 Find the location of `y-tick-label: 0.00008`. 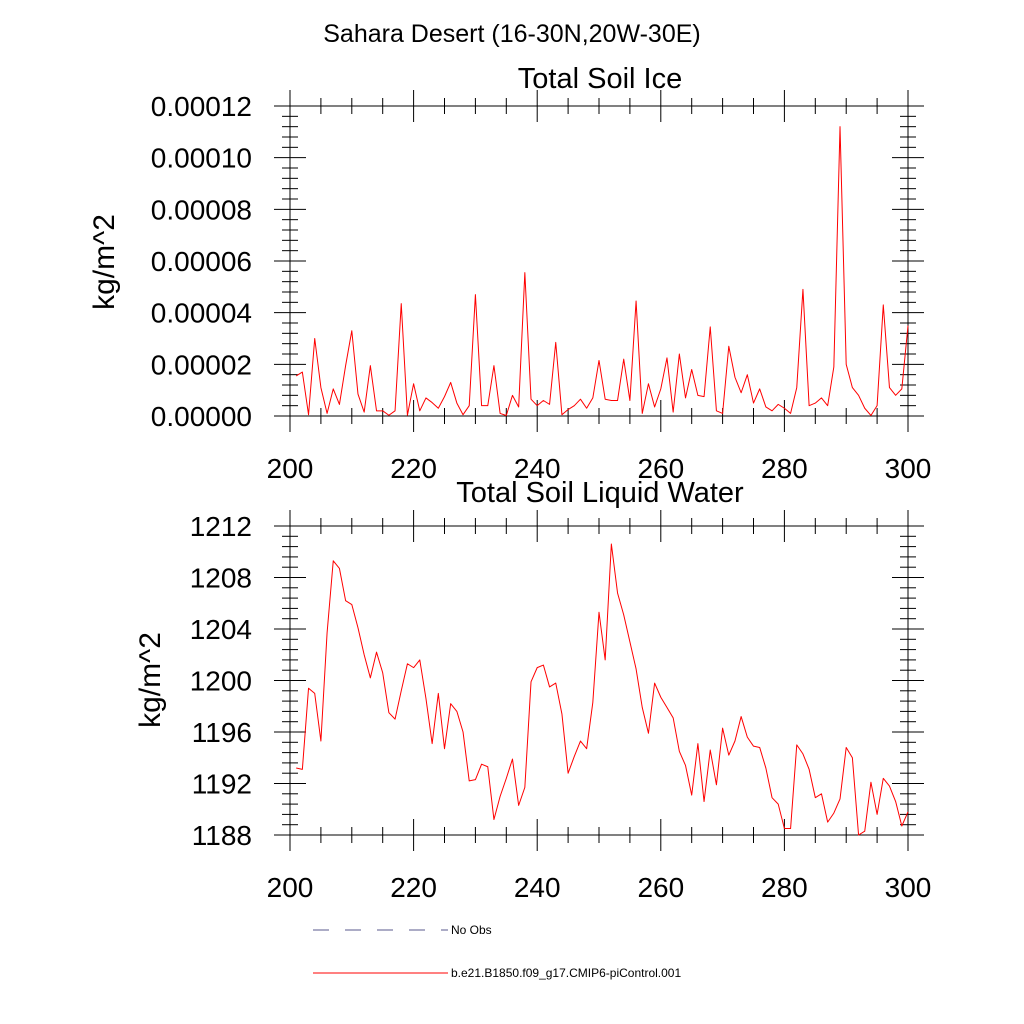

y-tick-label: 0.00008 is located at coordinates (201, 209).